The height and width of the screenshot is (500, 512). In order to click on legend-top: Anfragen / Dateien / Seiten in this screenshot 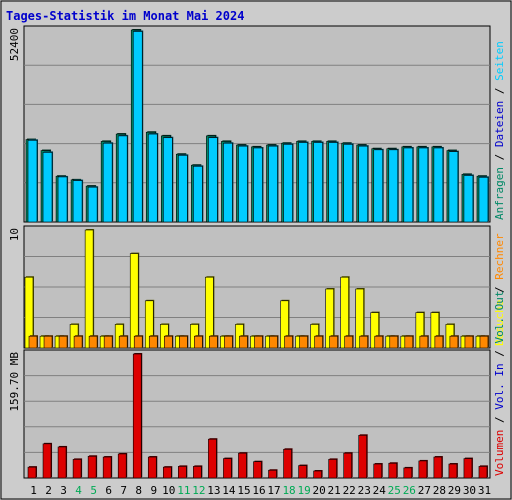, I will do `click(499, 130)`.